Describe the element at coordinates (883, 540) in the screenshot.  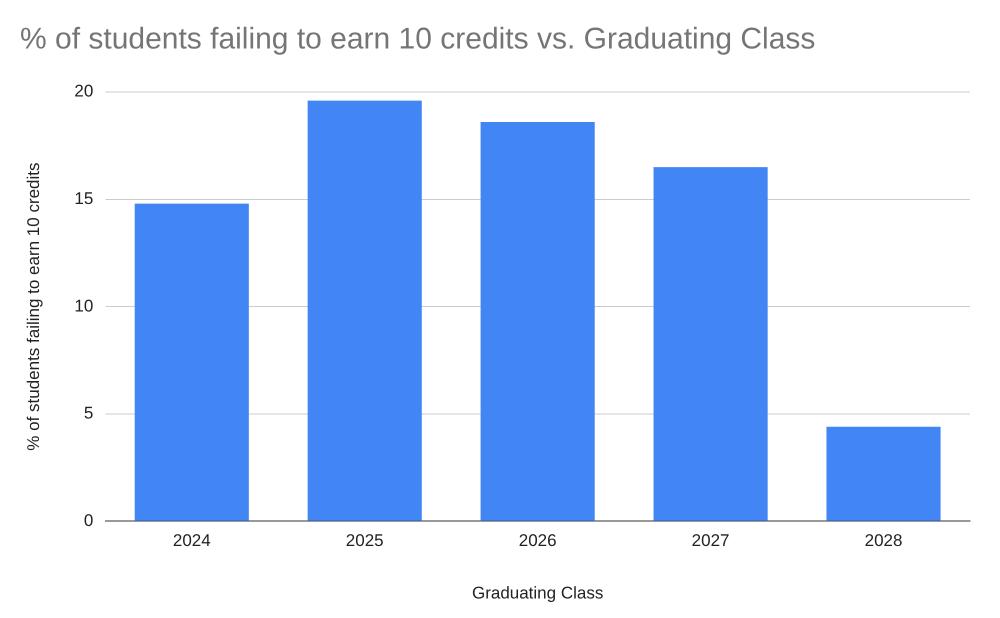
I see `x-tick-label: 2028` at that location.